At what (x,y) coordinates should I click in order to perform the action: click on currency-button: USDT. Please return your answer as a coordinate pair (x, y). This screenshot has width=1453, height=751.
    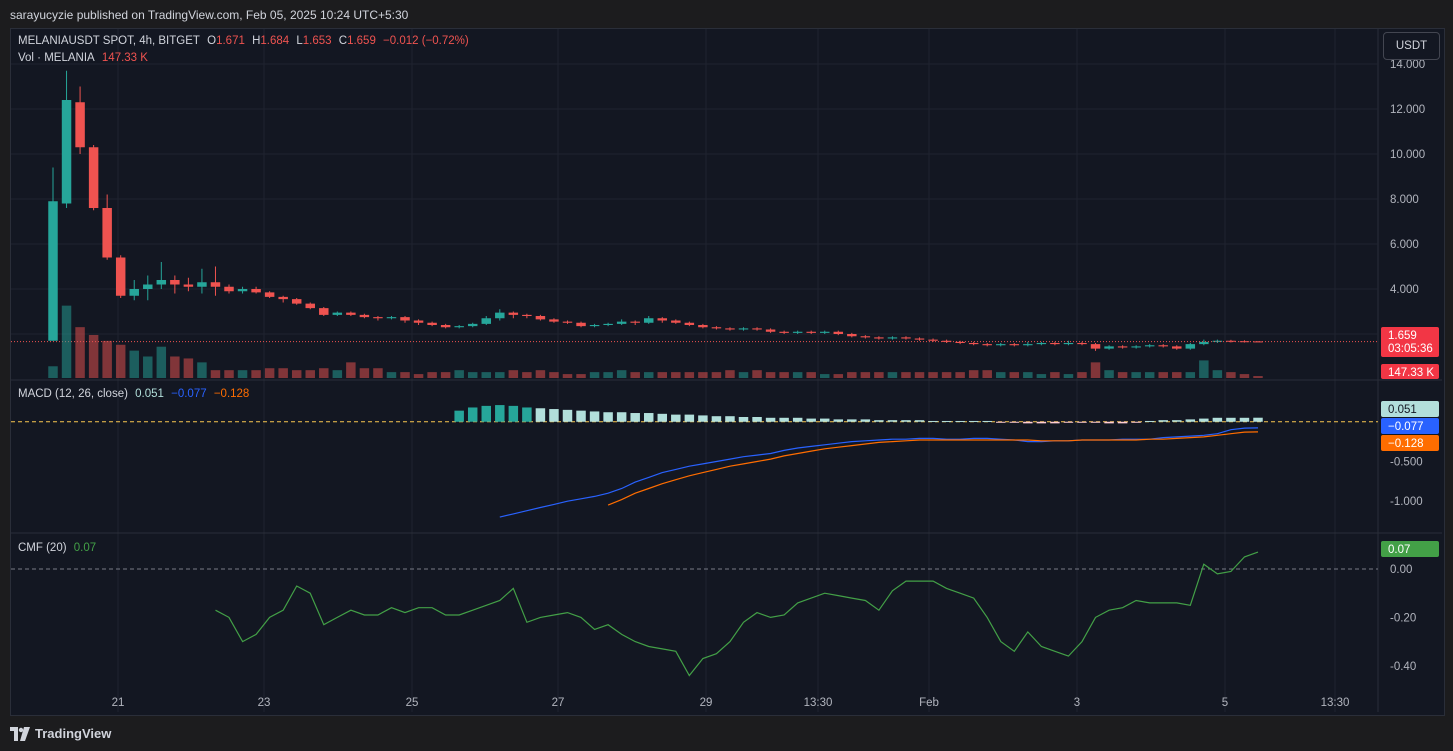
    Looking at the image, I should click on (1411, 46).